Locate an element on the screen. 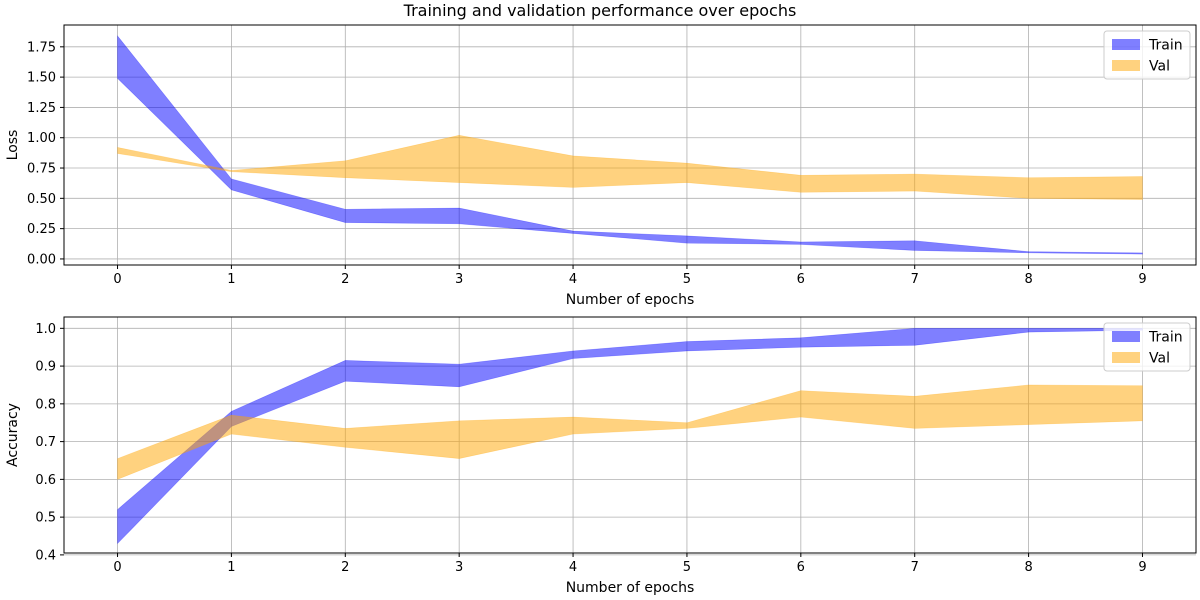  loss-ytick-label: 0.00 is located at coordinates (41, 259).